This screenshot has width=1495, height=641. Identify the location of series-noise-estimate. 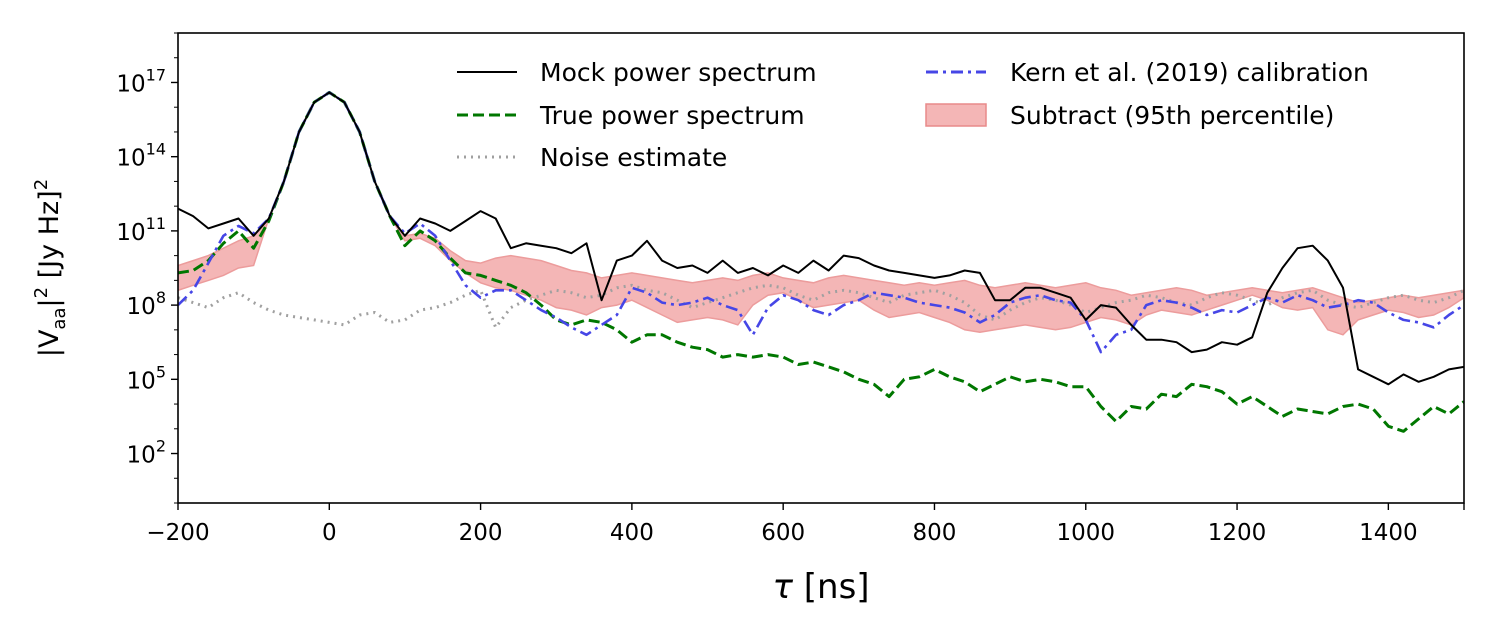
(821, 306).